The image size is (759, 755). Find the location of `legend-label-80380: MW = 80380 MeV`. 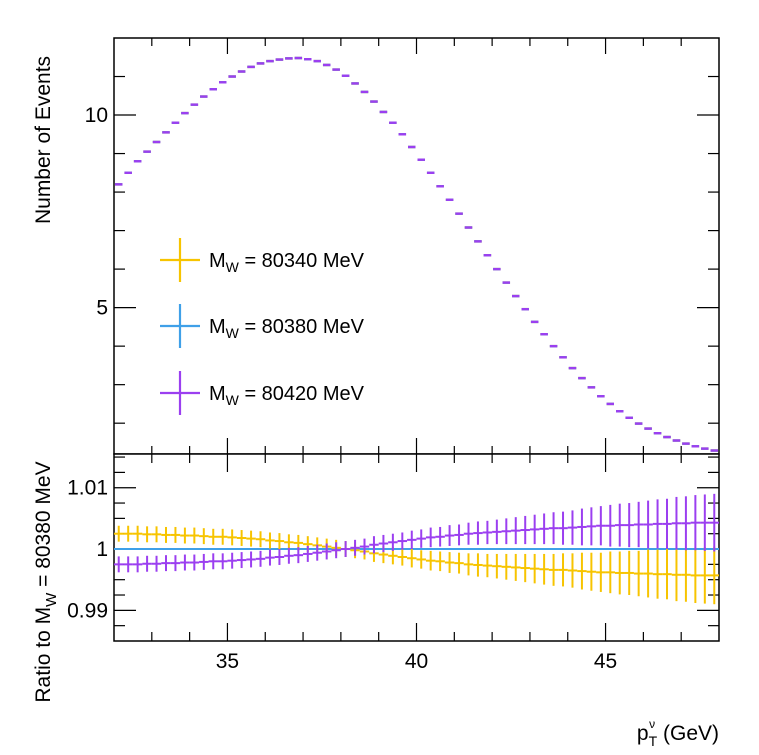

legend-label-80380: MW = 80380 MeV is located at coordinates (287, 328).